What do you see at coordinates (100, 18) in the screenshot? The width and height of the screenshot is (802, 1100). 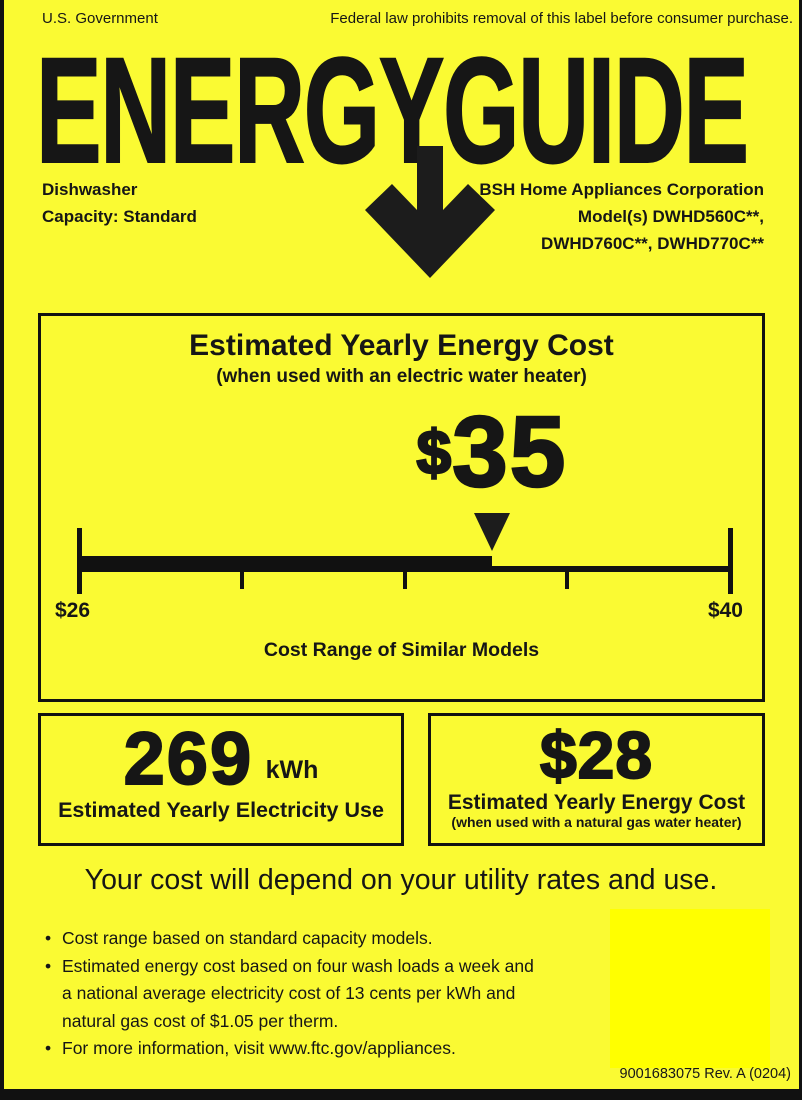 I see `us-government-text: U.S. Government` at bounding box center [100, 18].